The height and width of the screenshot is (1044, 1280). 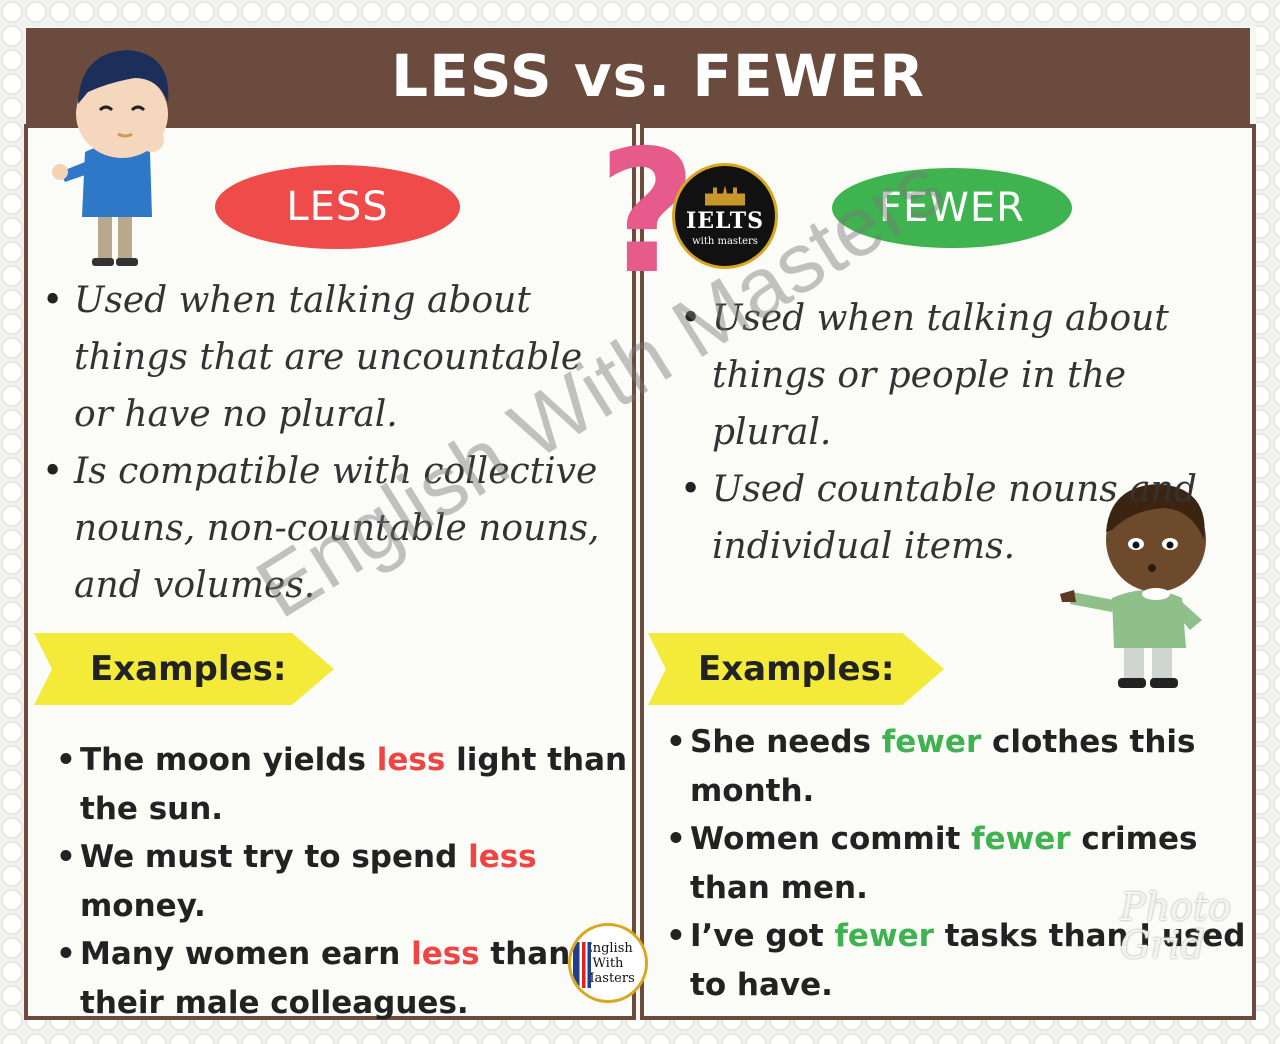 What do you see at coordinates (1176, 907) in the screenshot?
I see `photogrid-line: Photo` at bounding box center [1176, 907].